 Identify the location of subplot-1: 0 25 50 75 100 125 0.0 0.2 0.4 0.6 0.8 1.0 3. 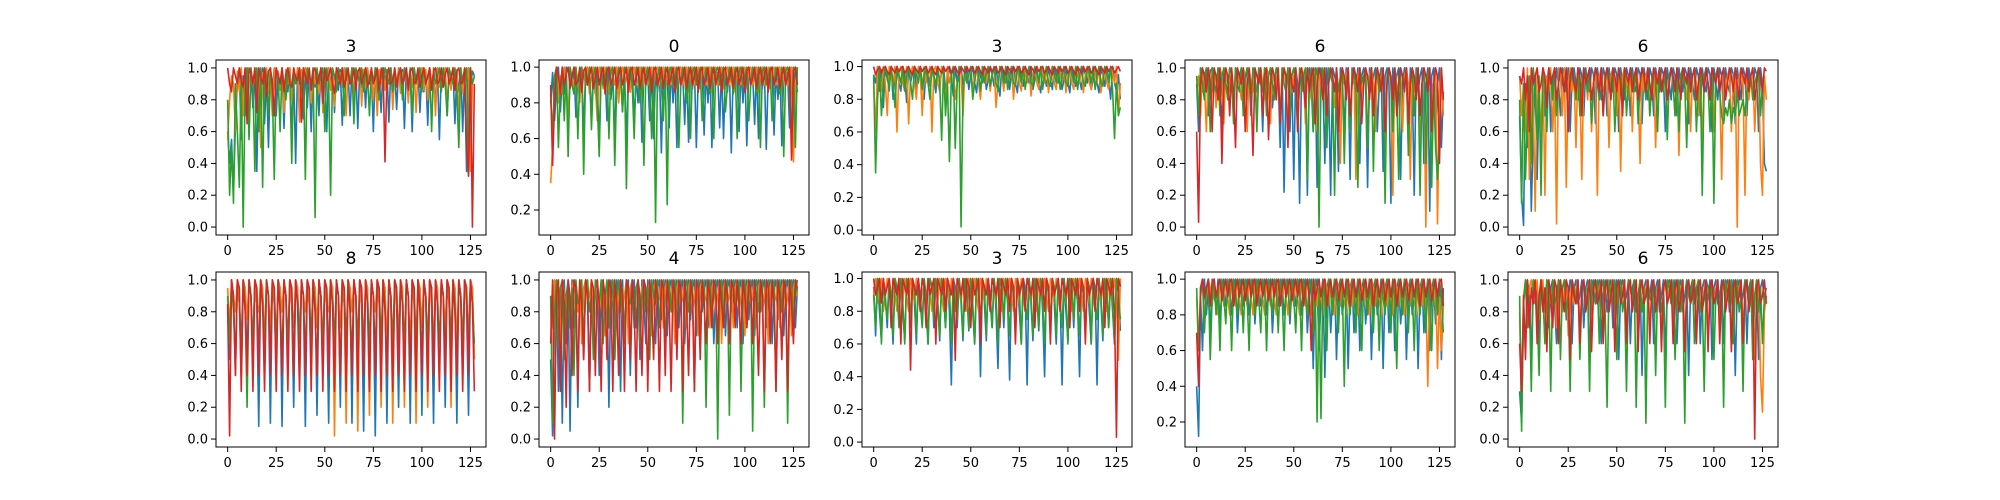
(337, 148).